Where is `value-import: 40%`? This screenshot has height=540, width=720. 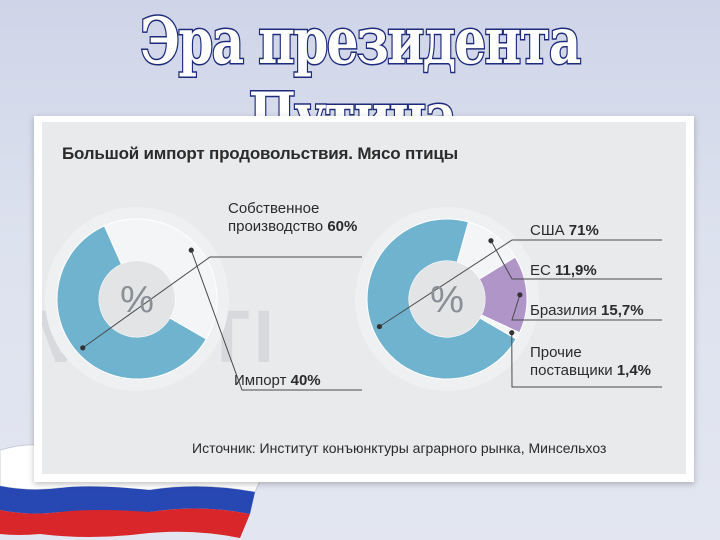 value-import: 40% is located at coordinates (305, 380).